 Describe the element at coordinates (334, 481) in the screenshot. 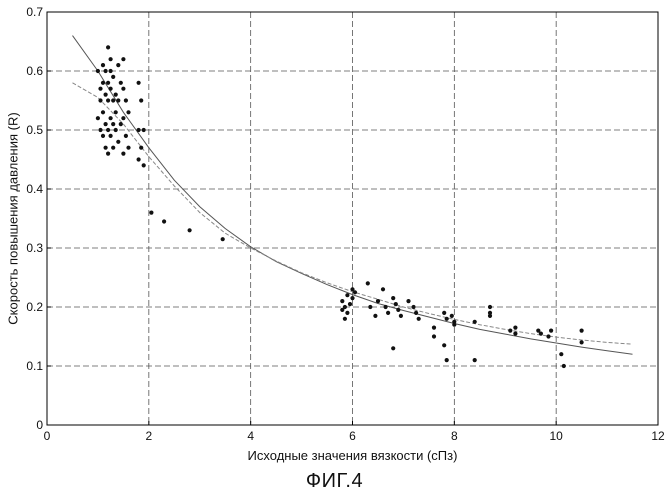

I see `figure-caption: ФИГ.4` at that location.